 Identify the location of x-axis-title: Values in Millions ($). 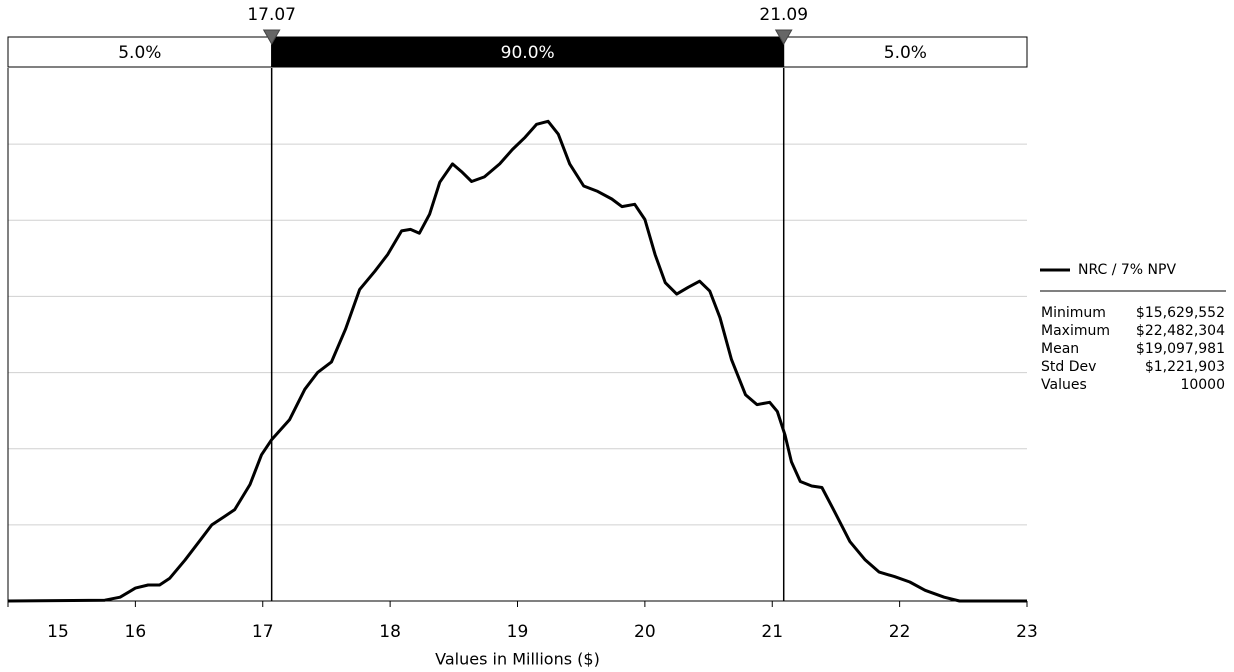
(517, 659).